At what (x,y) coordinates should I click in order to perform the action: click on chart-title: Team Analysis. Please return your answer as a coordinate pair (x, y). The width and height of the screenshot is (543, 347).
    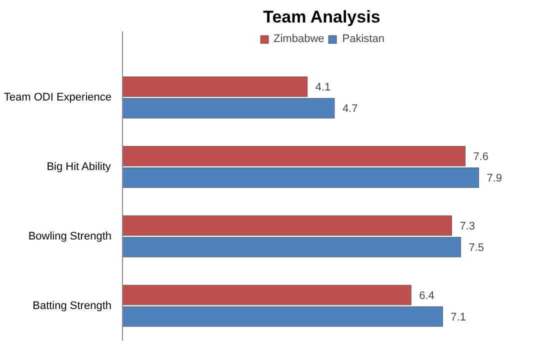
    Looking at the image, I should click on (321, 17).